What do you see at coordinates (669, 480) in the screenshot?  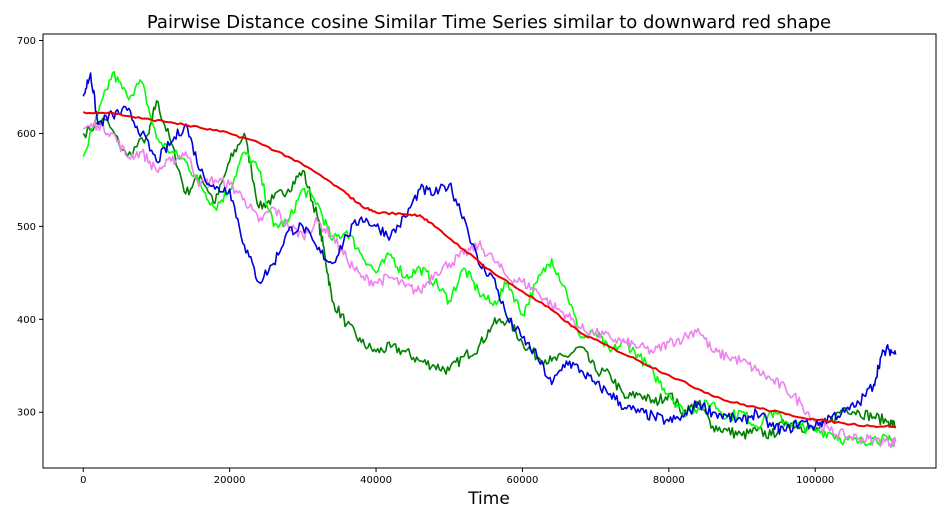 I see `x-tick-label: 80000` at bounding box center [669, 480].